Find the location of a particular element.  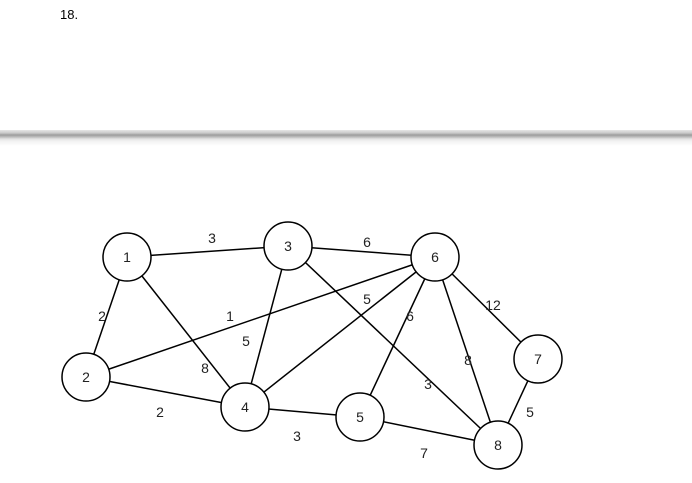

edge-weight-1-3: 3 is located at coordinates (212, 238).